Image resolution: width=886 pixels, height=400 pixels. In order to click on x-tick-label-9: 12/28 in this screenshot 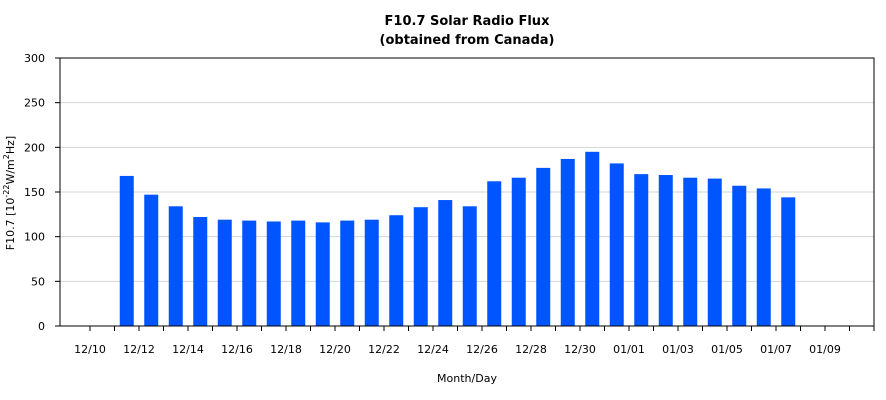, I will do `click(531, 349)`.